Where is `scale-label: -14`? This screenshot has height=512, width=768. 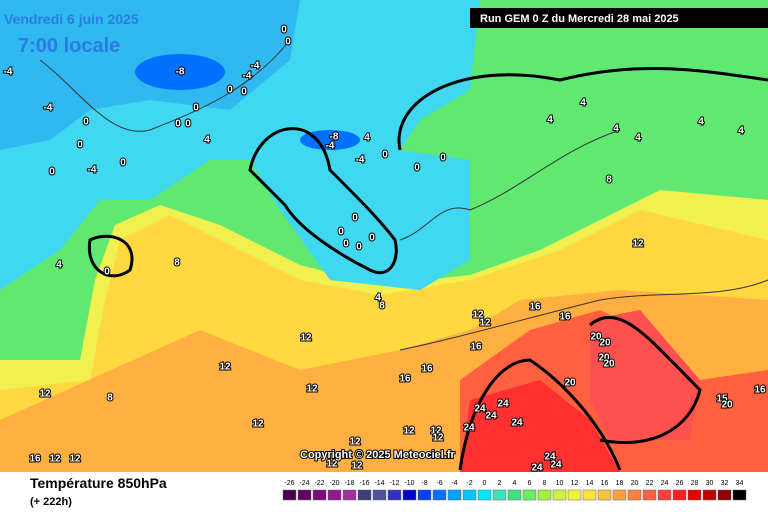 scale-label: -14 is located at coordinates (379, 483).